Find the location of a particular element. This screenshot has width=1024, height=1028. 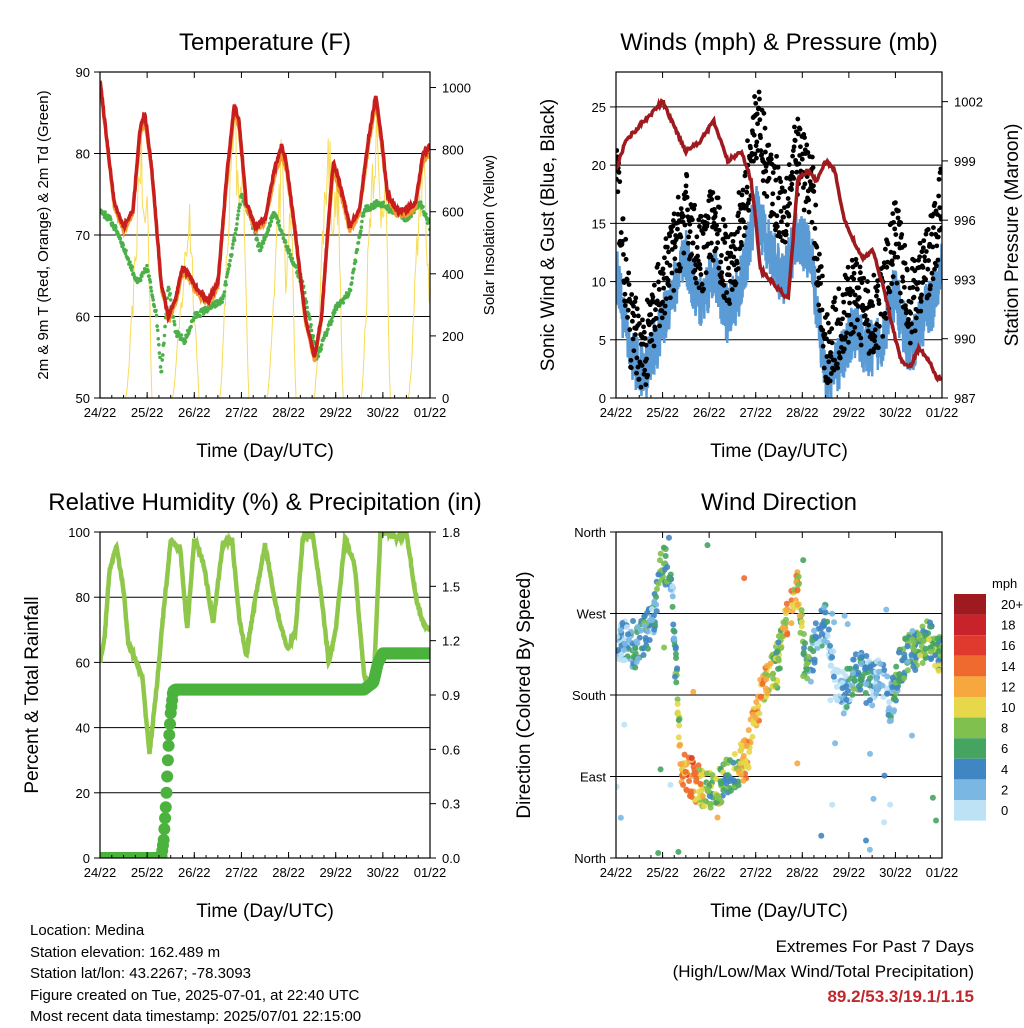

y-tick-label: 0 is located at coordinates (602, 398).